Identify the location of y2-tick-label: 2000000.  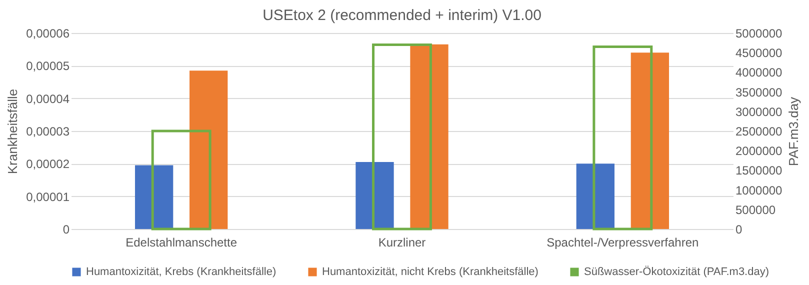
(759, 151).